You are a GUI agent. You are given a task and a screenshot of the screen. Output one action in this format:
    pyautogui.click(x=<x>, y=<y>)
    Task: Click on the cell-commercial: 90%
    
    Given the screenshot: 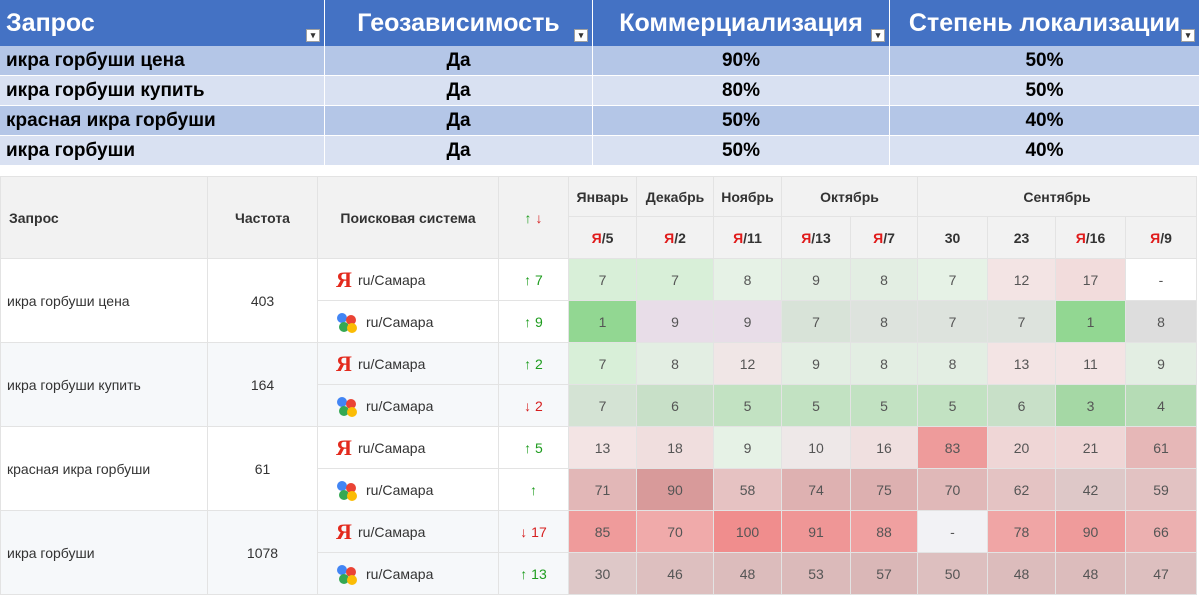 What is the action you would take?
    pyautogui.click(x=741, y=61)
    